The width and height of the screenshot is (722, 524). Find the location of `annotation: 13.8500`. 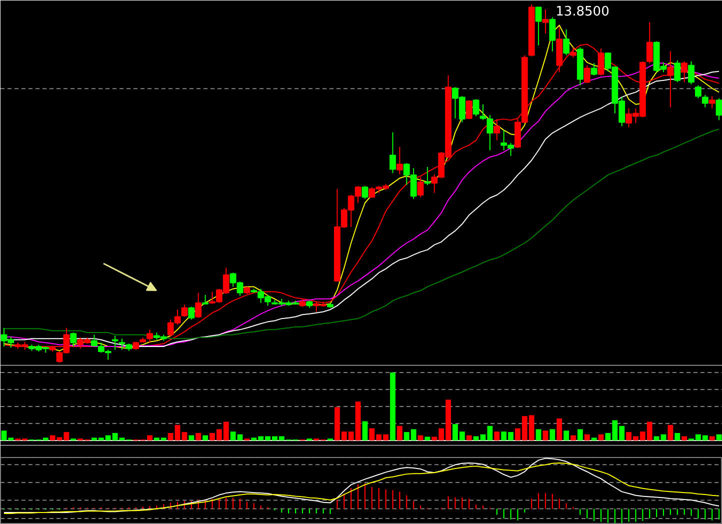

annotation: 13.8500 is located at coordinates (583, 12).